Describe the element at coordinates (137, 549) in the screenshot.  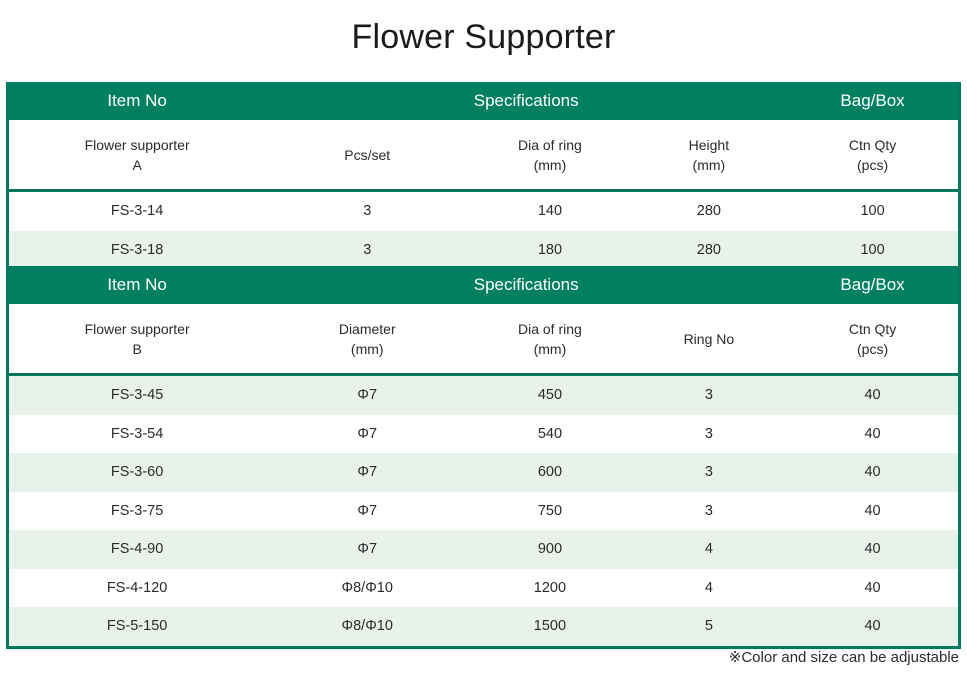
I see `cell-item-no: FS-4-90` at that location.